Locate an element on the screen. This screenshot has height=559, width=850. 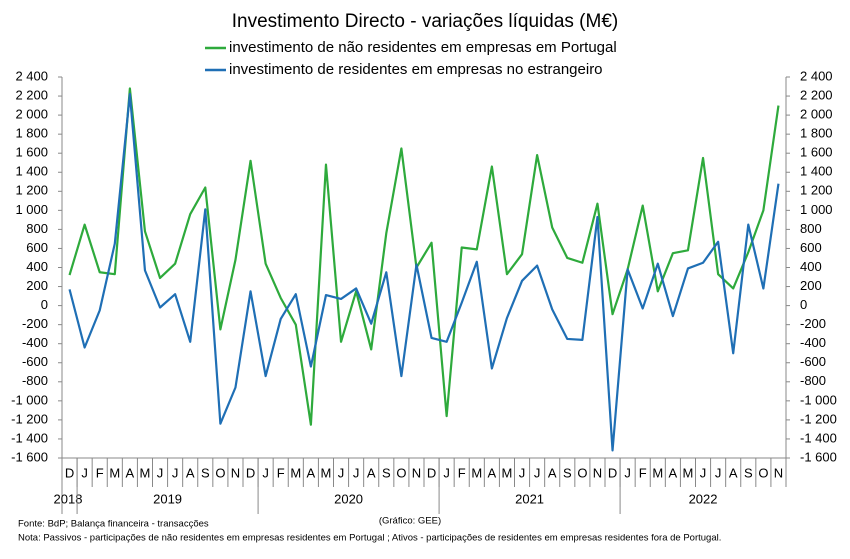
year-label: 2018 is located at coordinates (68, 498).